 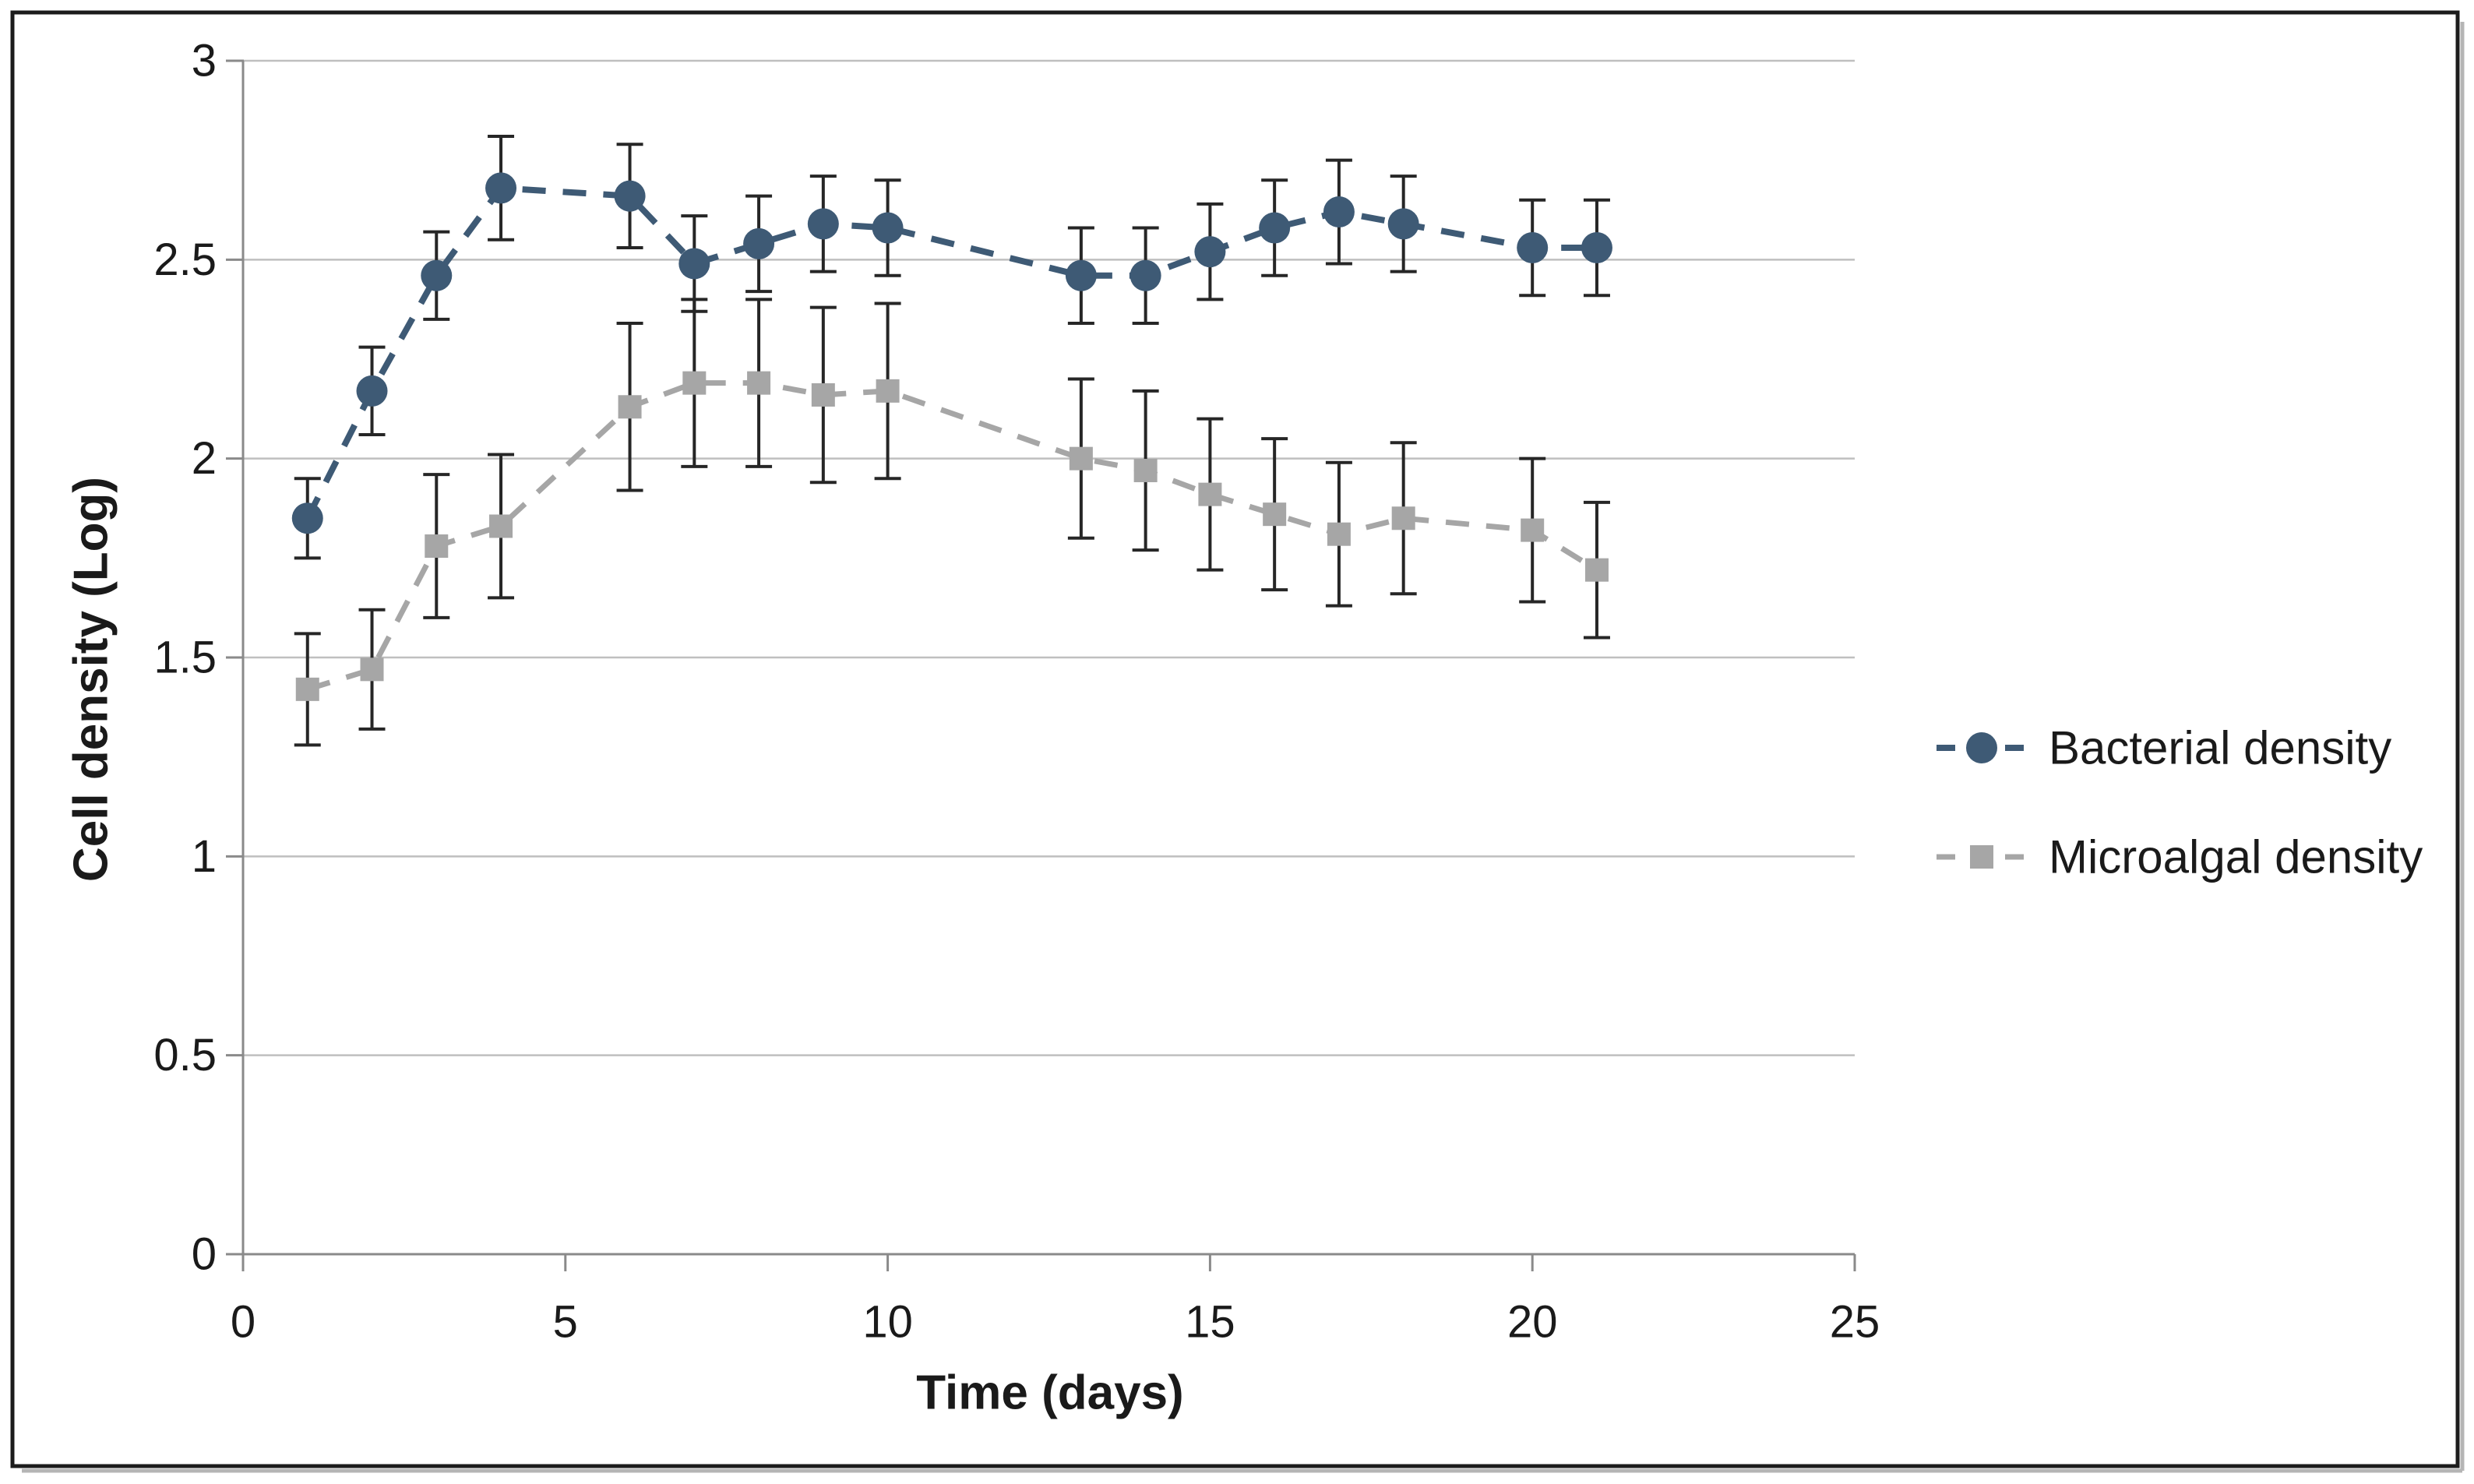 I want to click on bacterial-line, so click(x=951, y=352).